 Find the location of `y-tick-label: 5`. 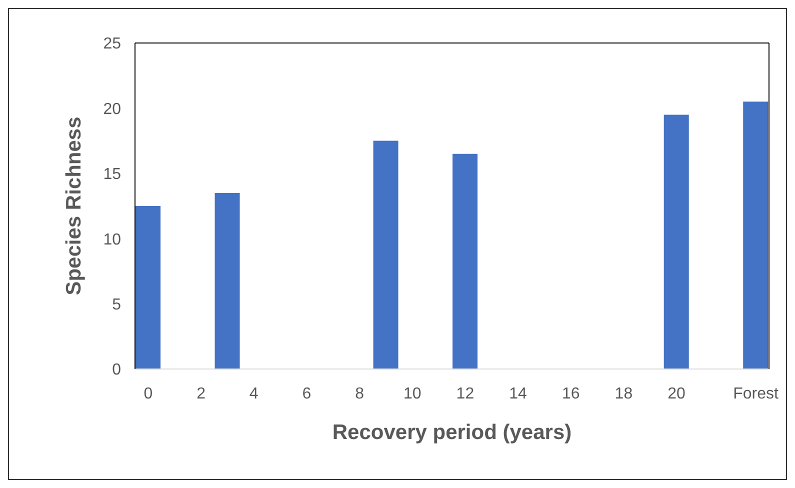

y-tick-label: 5 is located at coordinates (117, 305).